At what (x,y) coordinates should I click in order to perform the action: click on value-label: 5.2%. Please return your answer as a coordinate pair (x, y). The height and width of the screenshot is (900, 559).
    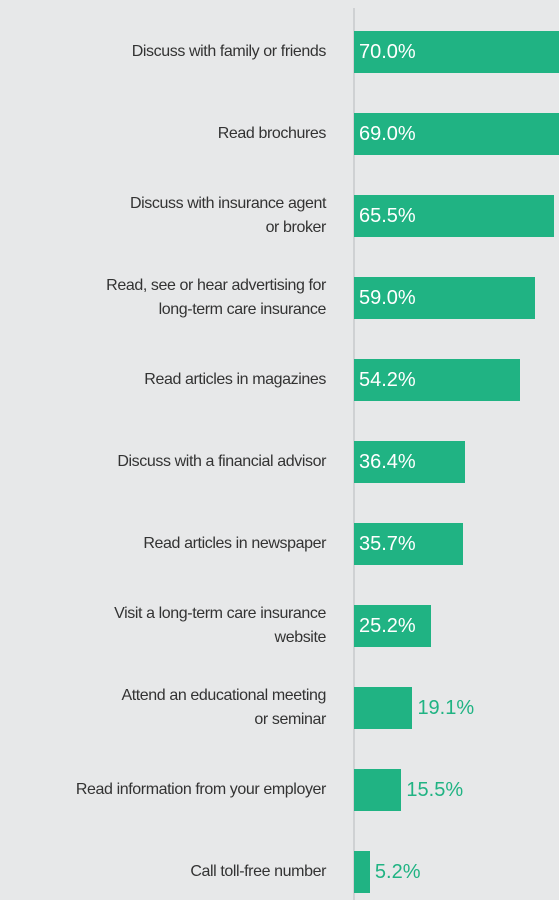
    Looking at the image, I should click on (397, 872).